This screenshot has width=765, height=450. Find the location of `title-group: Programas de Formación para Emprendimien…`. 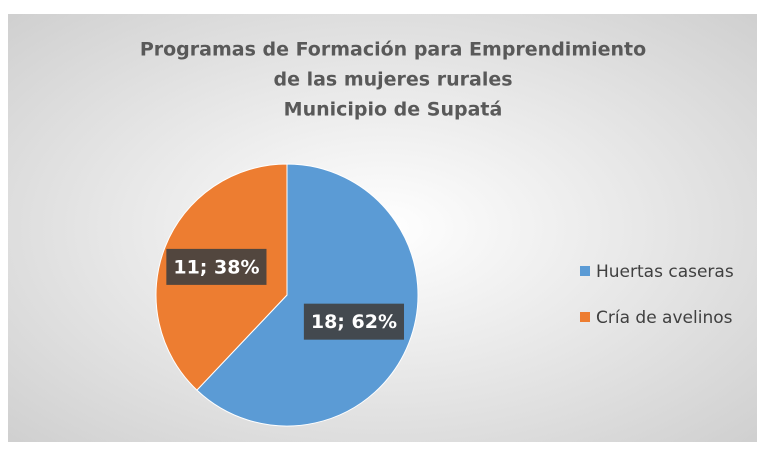

title-group: Programas de Formación para Emprendimien… is located at coordinates (393, 80).